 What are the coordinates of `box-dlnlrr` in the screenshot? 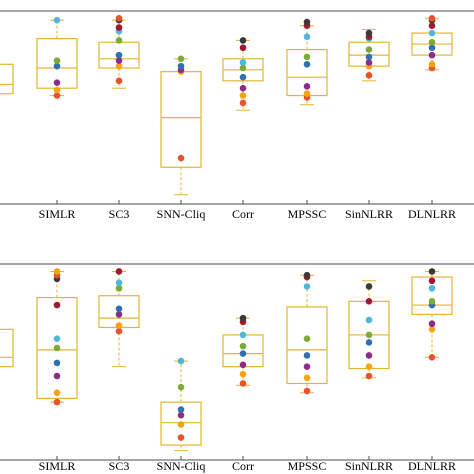 It's located at (432, 296).